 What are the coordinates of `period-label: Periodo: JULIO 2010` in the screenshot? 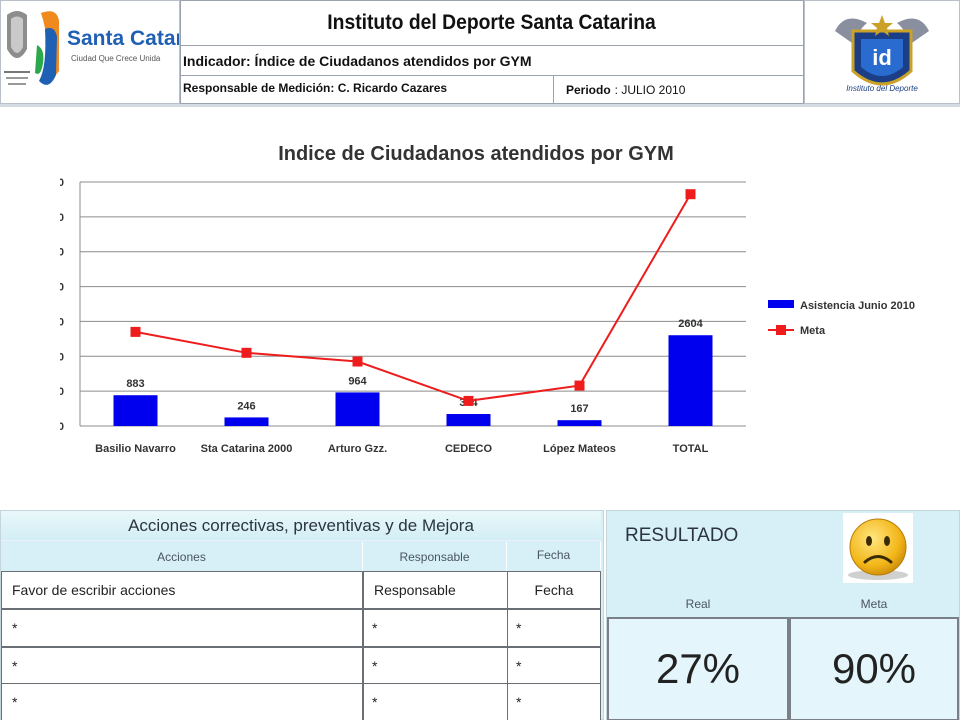 It's located at (626, 90).